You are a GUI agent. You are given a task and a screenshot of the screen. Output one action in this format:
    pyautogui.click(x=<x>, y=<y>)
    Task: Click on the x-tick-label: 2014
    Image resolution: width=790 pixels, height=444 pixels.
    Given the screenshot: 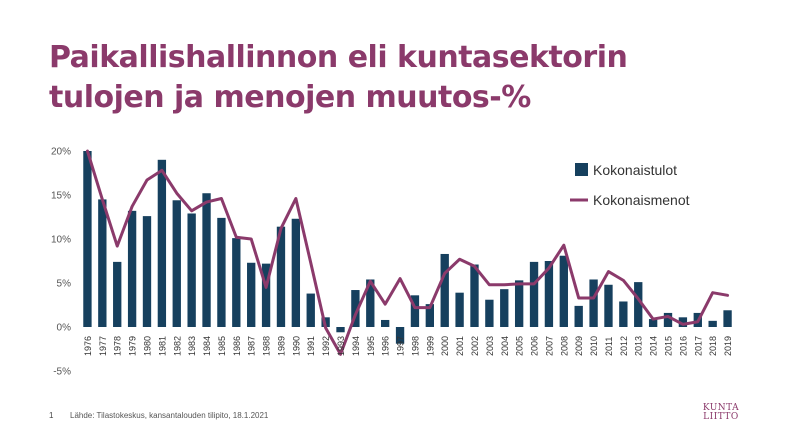 What is the action you would take?
    pyautogui.click(x=654, y=346)
    